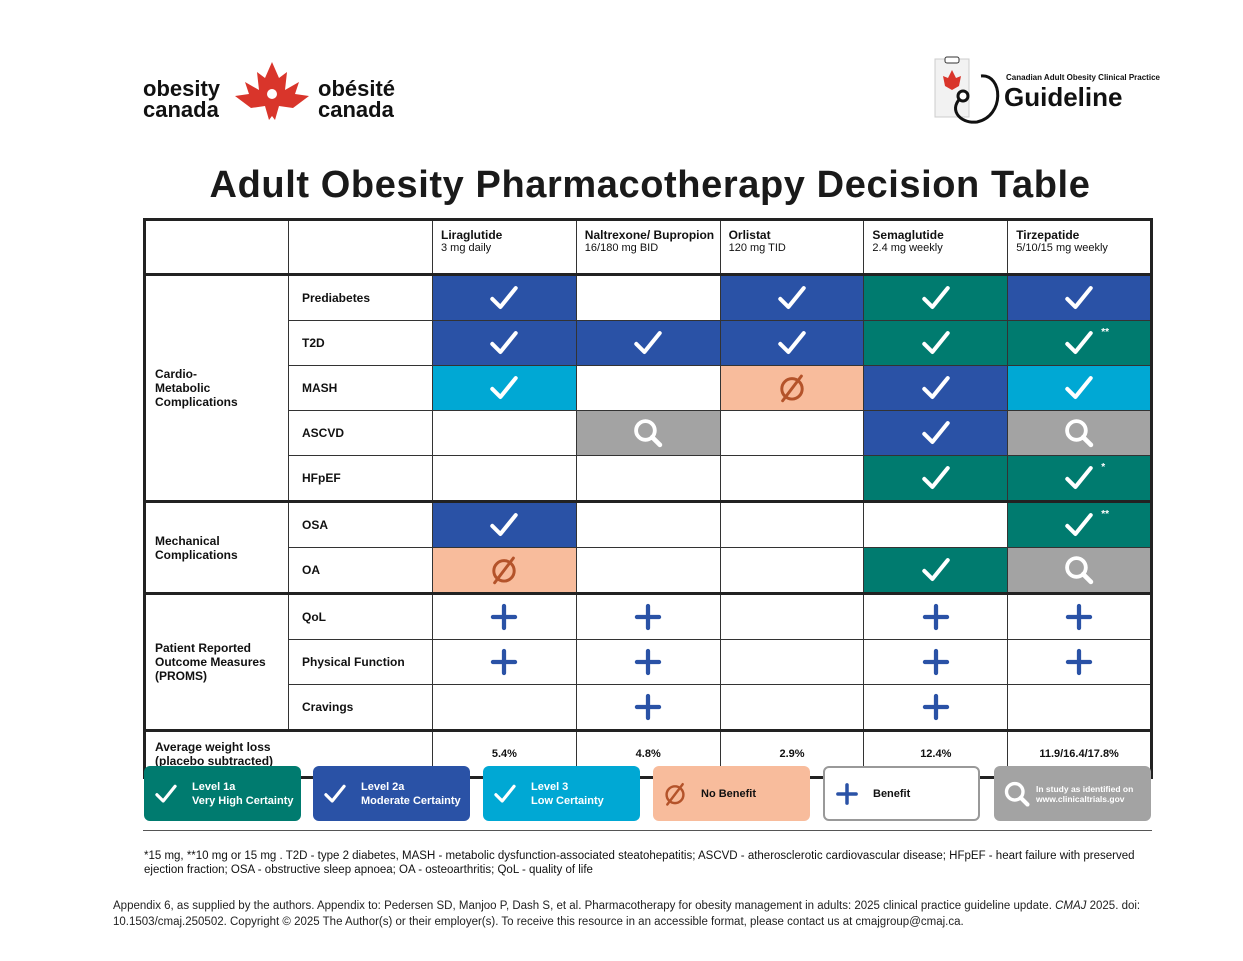  Describe the element at coordinates (567, 800) in the screenshot. I see `legend-sublabel: Low Certainty` at that location.